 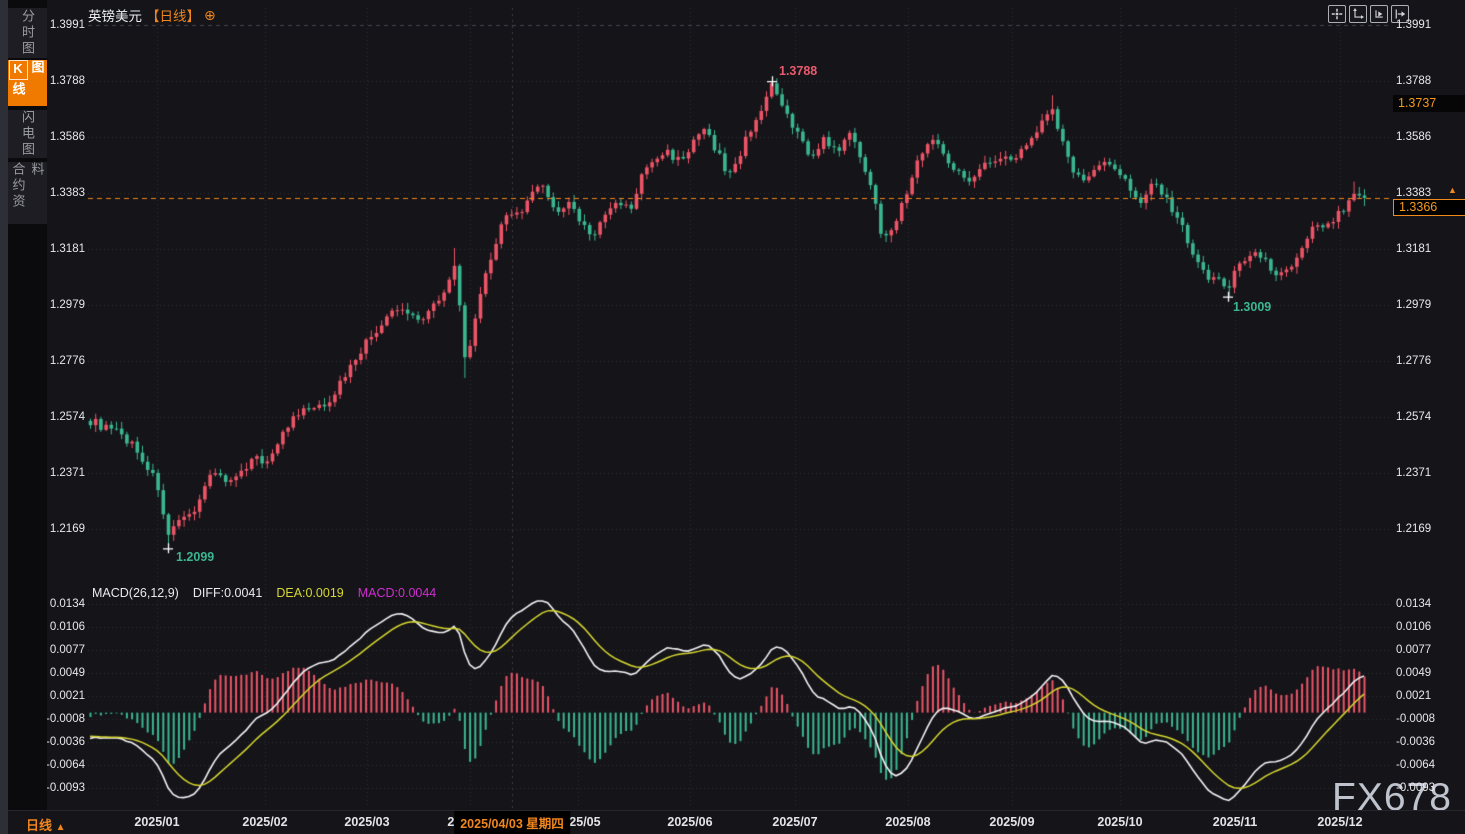 I want to click on annotation-low-january: 1.2099, so click(x=195, y=557).